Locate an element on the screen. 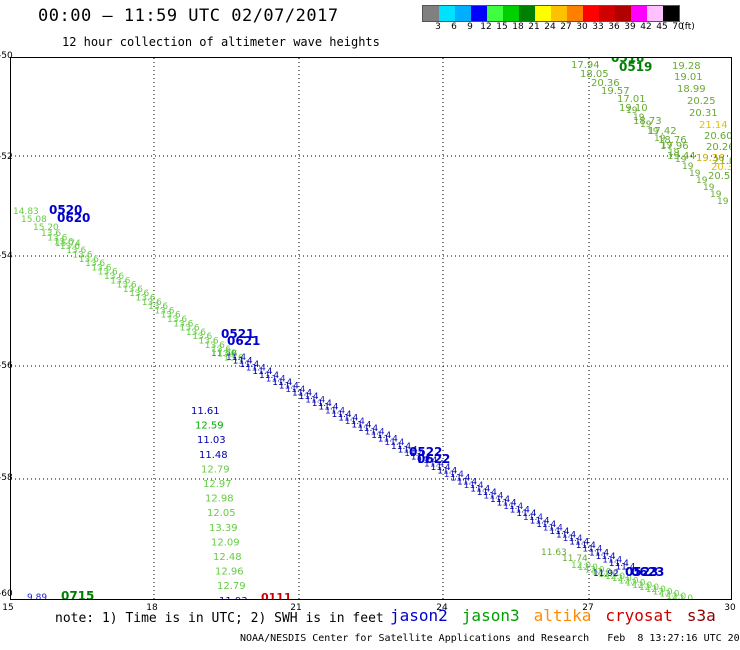 This screenshot has height=650, width=740. legend-item-altika: altika is located at coordinates (562, 615).